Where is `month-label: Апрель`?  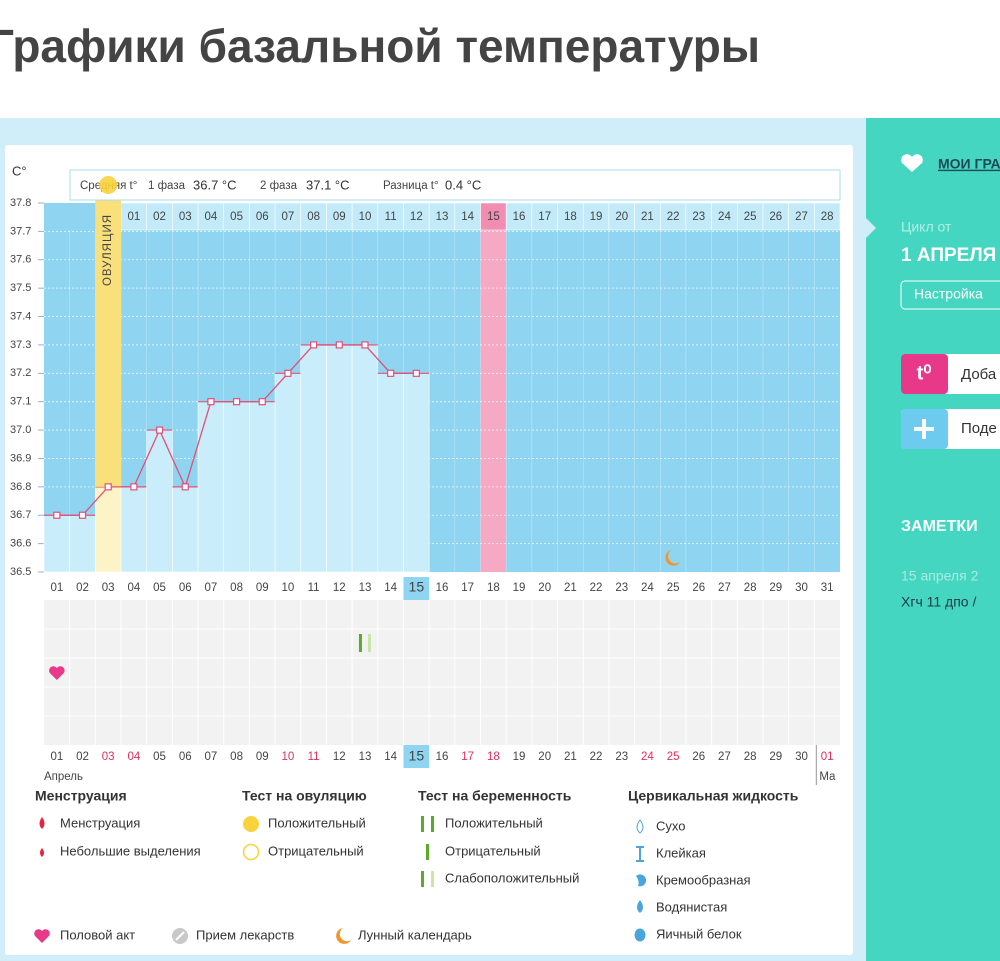
month-label: Апрель is located at coordinates (63, 777).